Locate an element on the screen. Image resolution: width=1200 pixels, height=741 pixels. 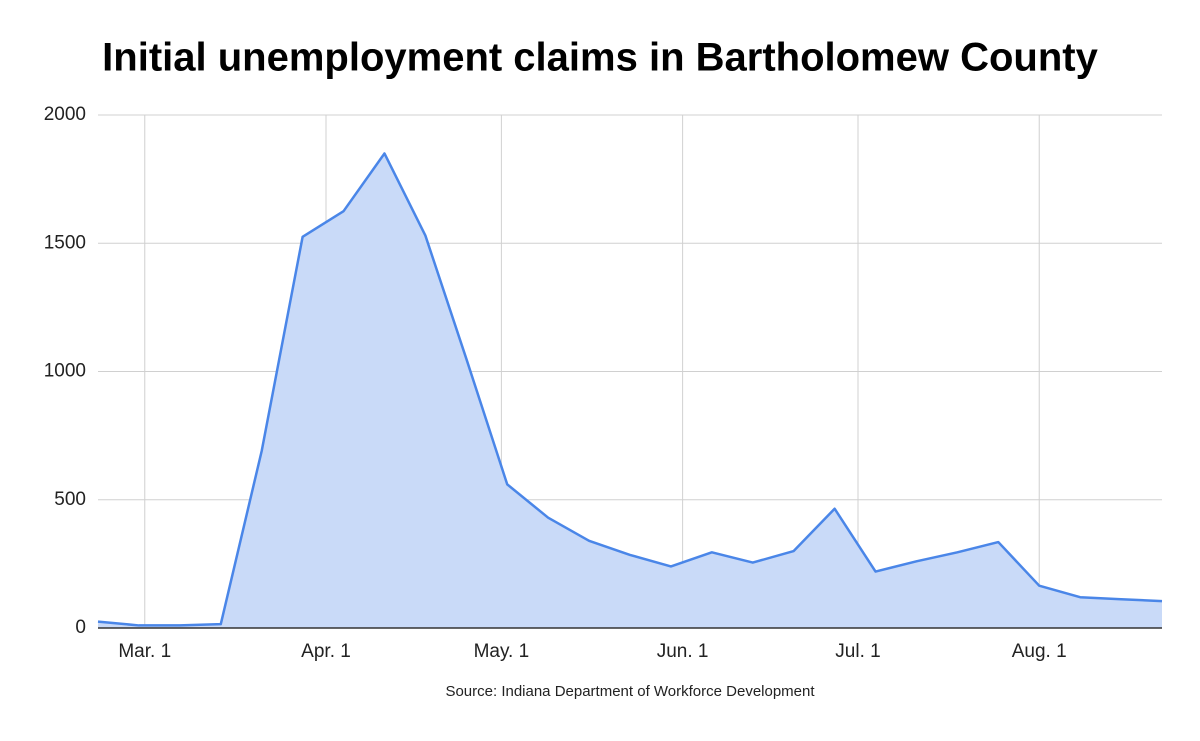
y-tick-label: 0 is located at coordinates (80, 627).